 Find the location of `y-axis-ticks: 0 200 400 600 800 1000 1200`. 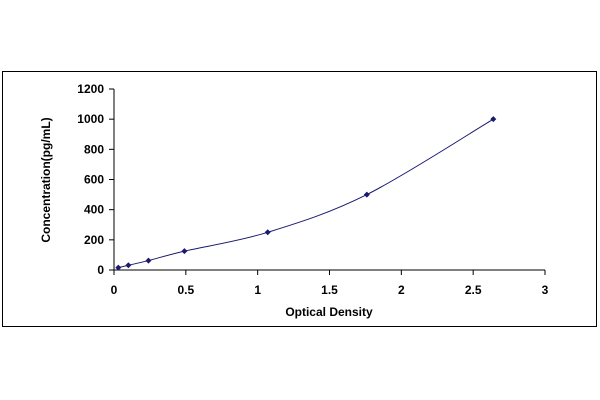

y-axis-ticks: 0 200 400 600 800 1000 1200 is located at coordinates (95, 179).